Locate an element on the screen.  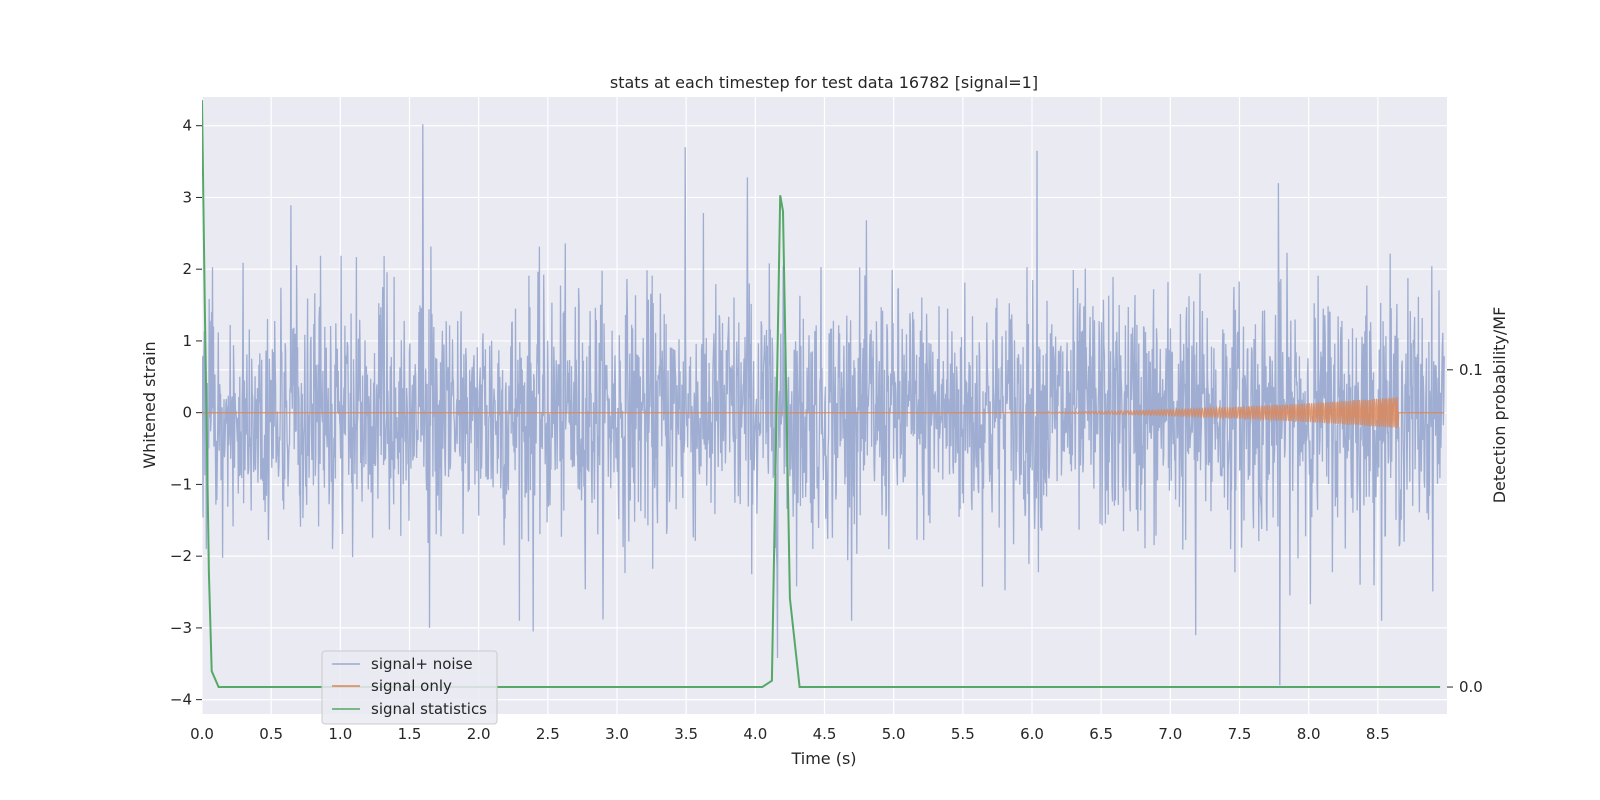
x-tick-label: 2.0 is located at coordinates (479, 734).